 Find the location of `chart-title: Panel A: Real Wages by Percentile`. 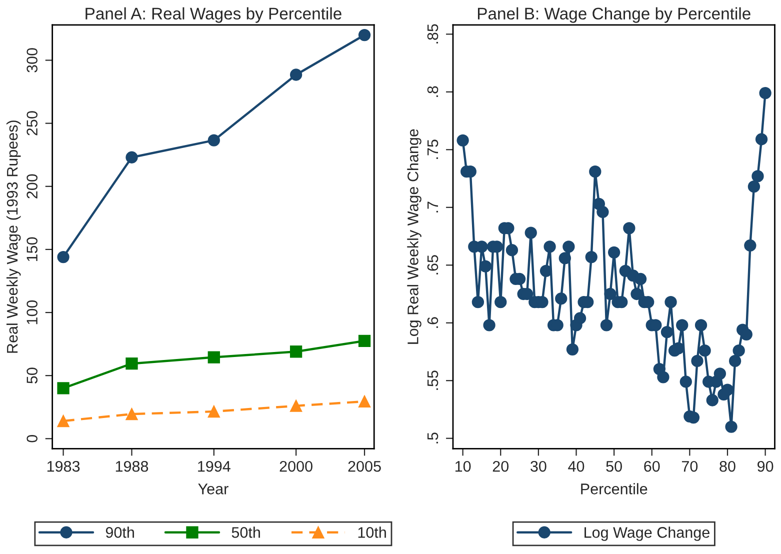

chart-title: Panel A: Real Wages by Percentile is located at coordinates (214, 15).